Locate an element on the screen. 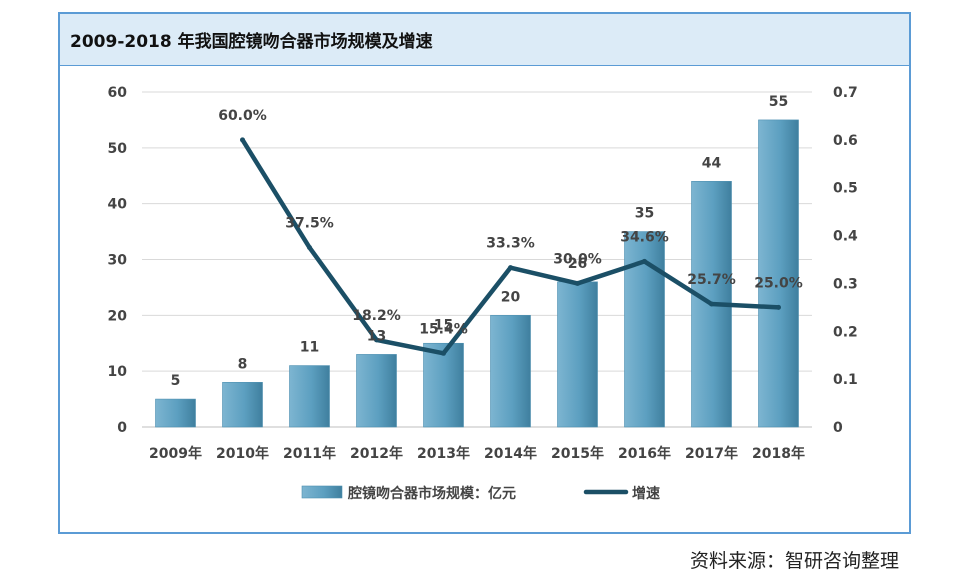  growth-value-label: 25.0% is located at coordinates (778, 283).